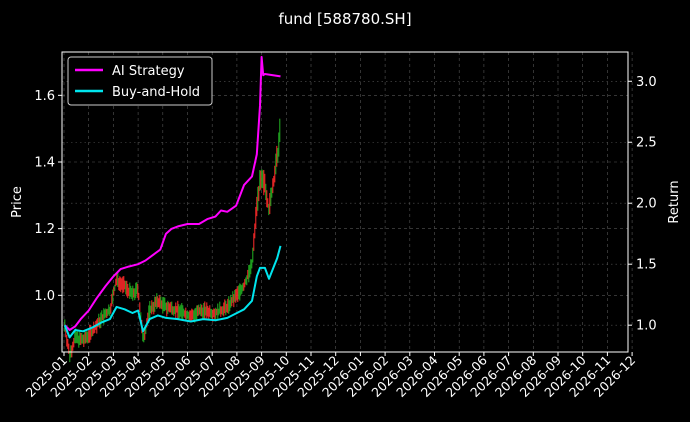  Describe the element at coordinates (44, 296) in the screenshot. I see `left-tick-label: 1.0` at that location.